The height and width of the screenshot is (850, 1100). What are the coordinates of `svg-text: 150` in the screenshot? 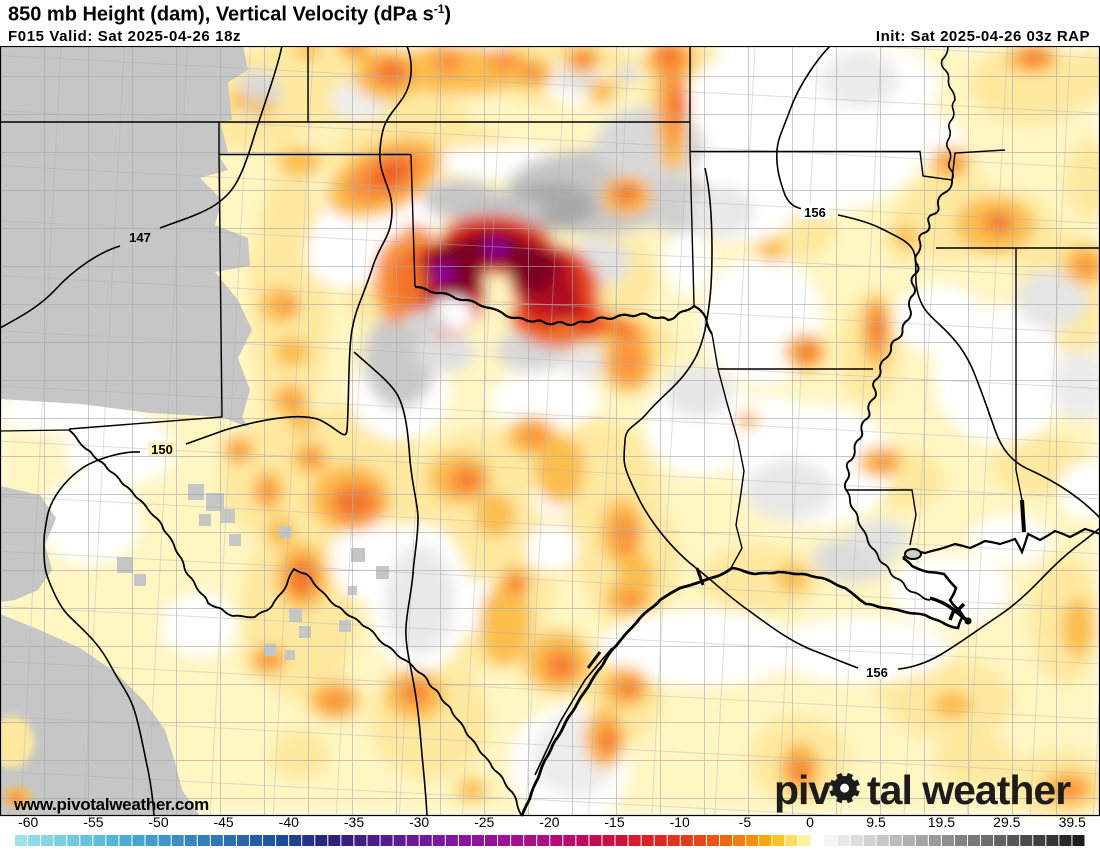 It's located at (162, 449).